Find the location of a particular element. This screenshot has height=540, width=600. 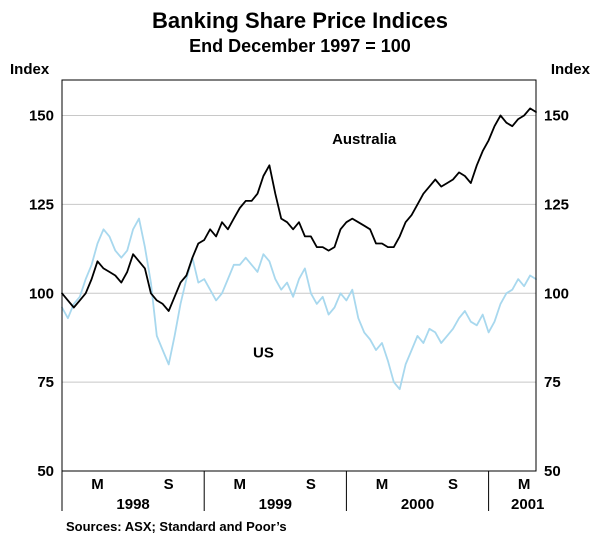

y-axis-label-right: Index is located at coordinates (571, 69).